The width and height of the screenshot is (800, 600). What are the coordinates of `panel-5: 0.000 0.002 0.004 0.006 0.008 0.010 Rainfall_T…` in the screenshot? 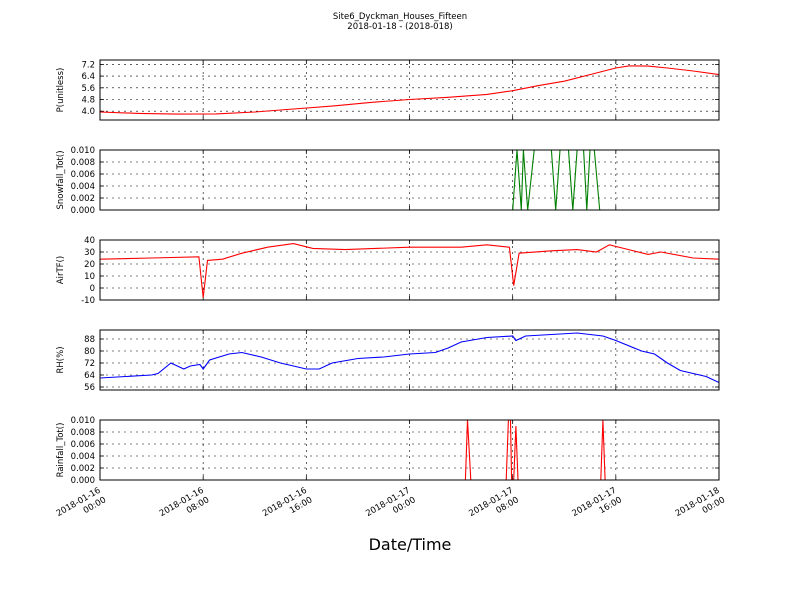 It's located at (388, 451).